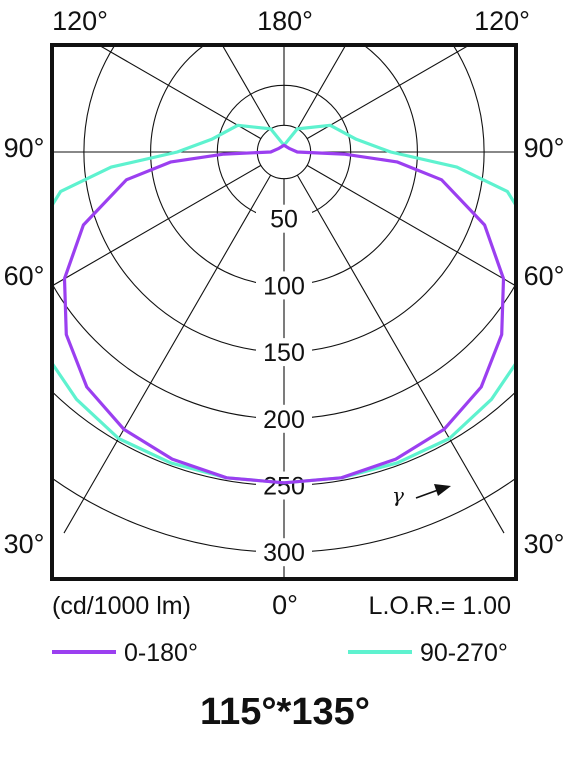  Describe the element at coordinates (280, 653) in the screenshot. I see `legend: 0-180° 90-270°` at that location.